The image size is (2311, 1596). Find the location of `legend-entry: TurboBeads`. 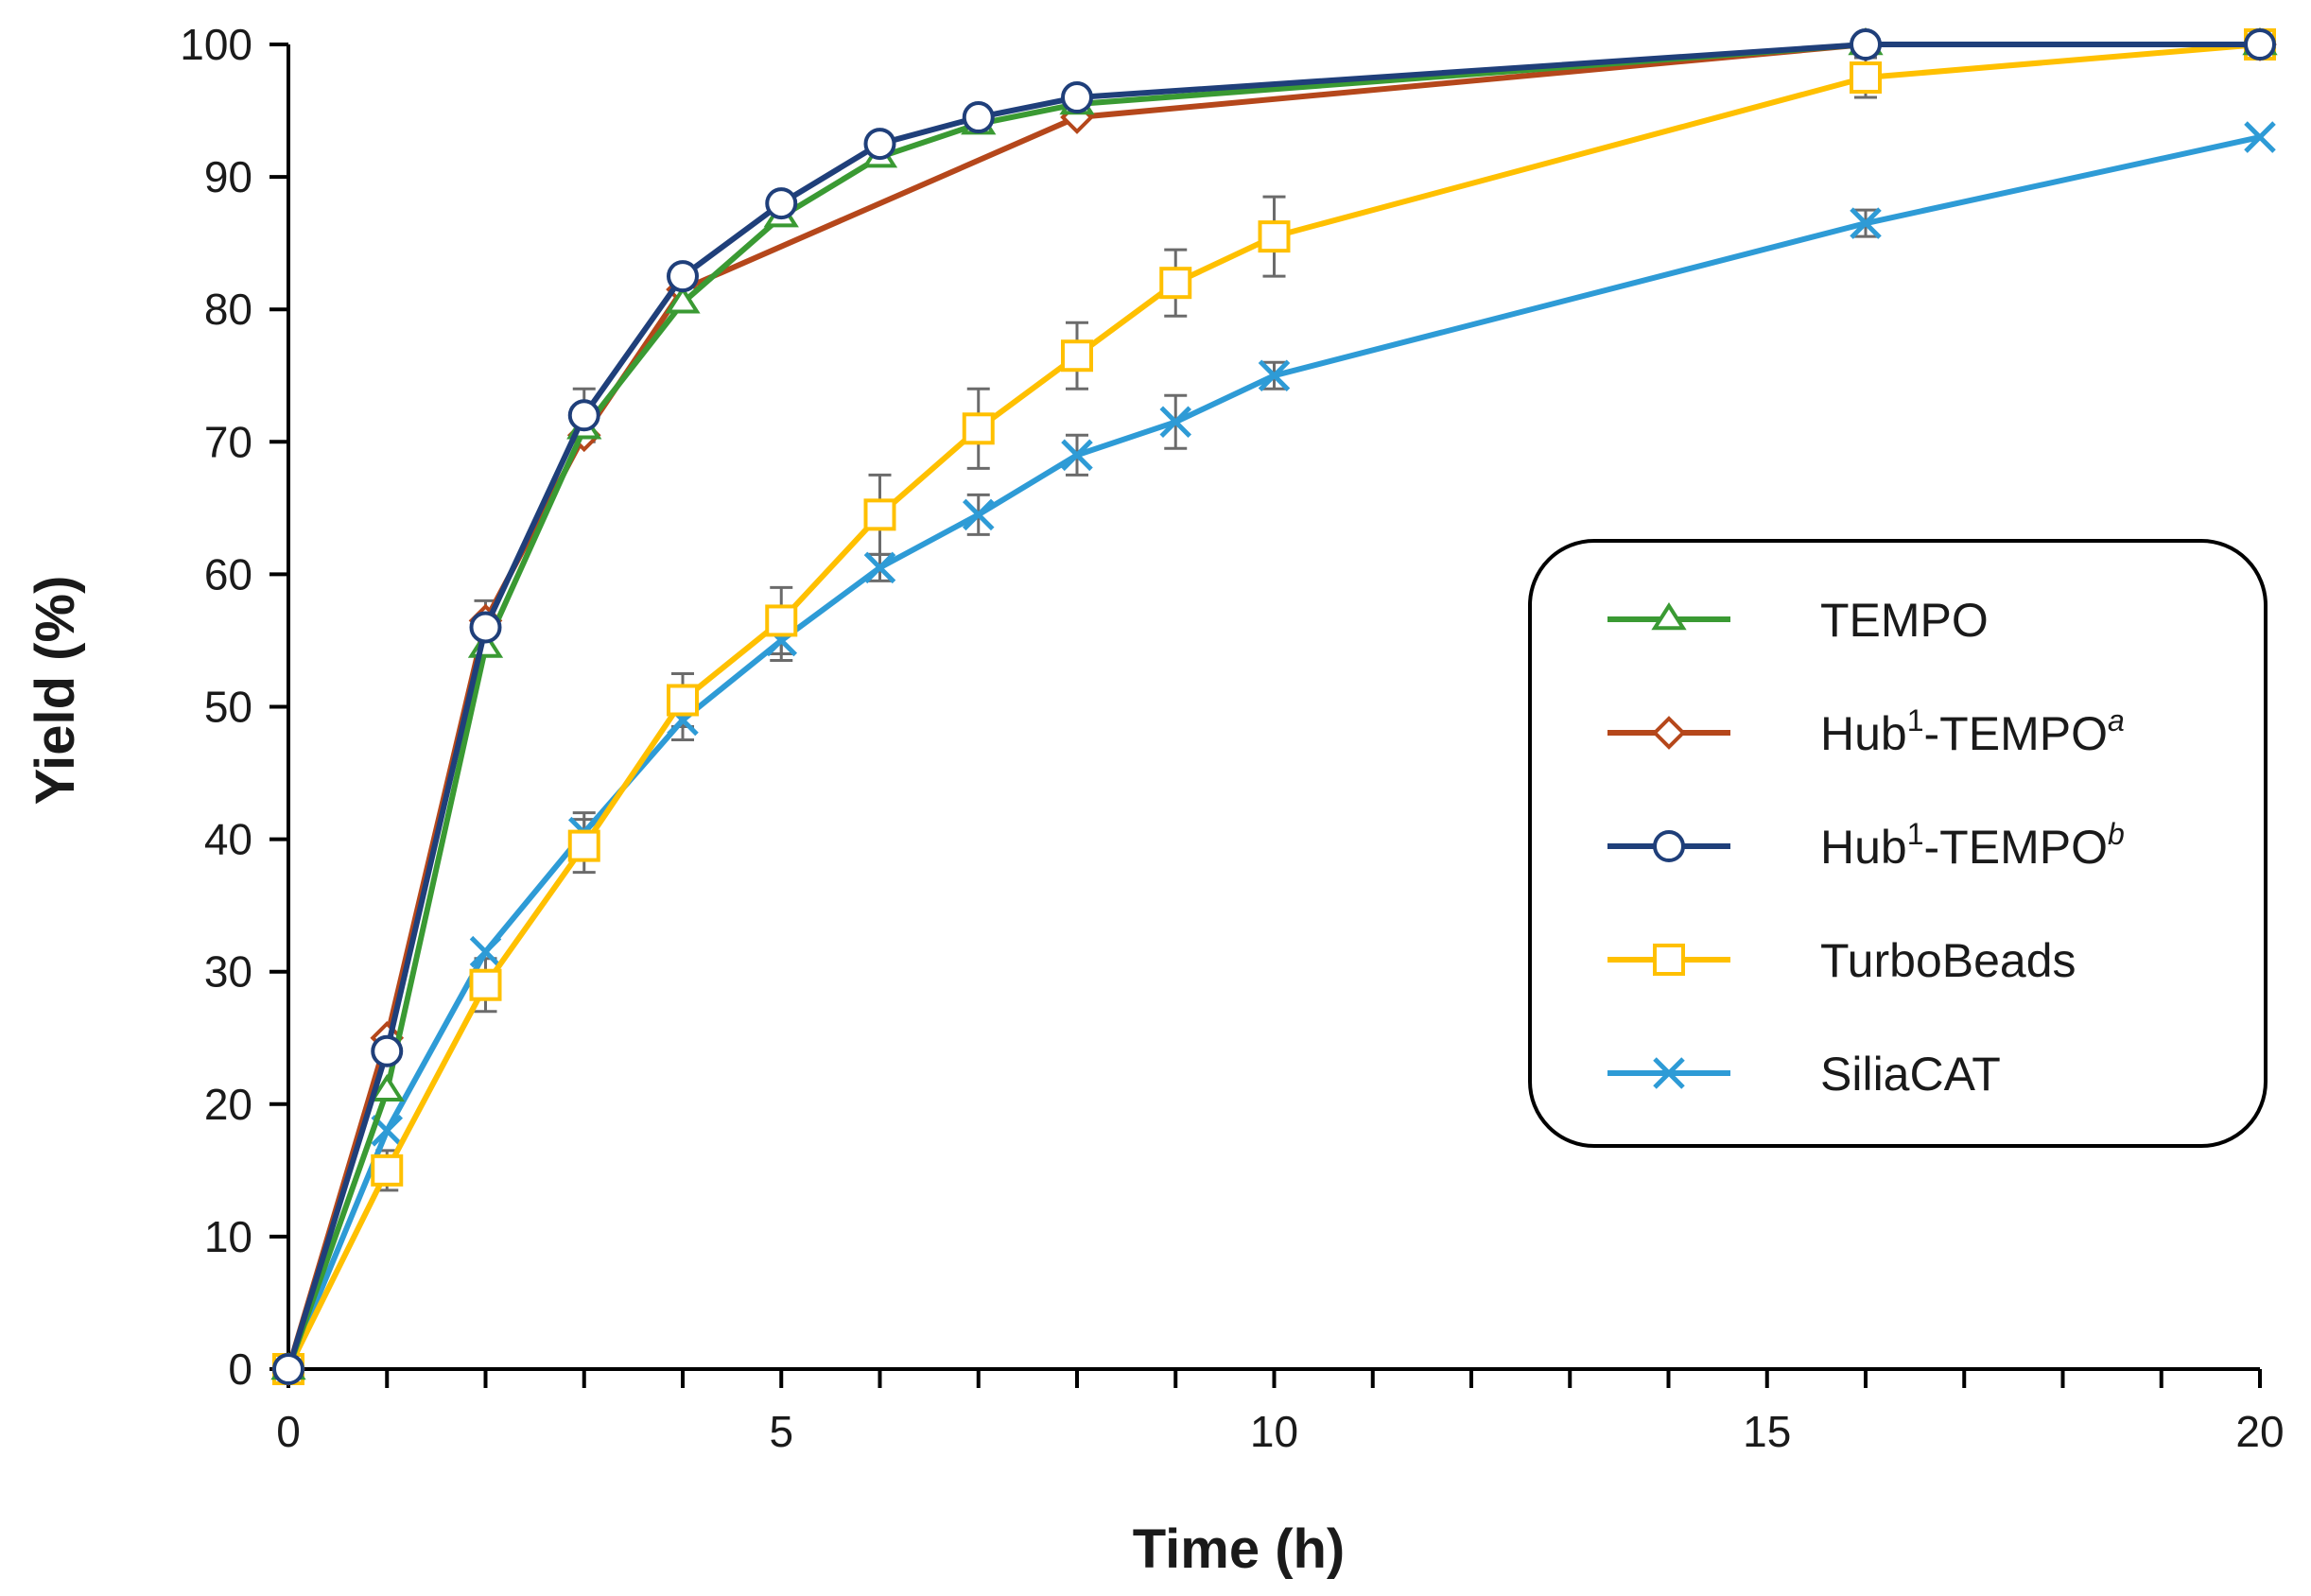

legend-entry: TurboBeads is located at coordinates (1842, 960).